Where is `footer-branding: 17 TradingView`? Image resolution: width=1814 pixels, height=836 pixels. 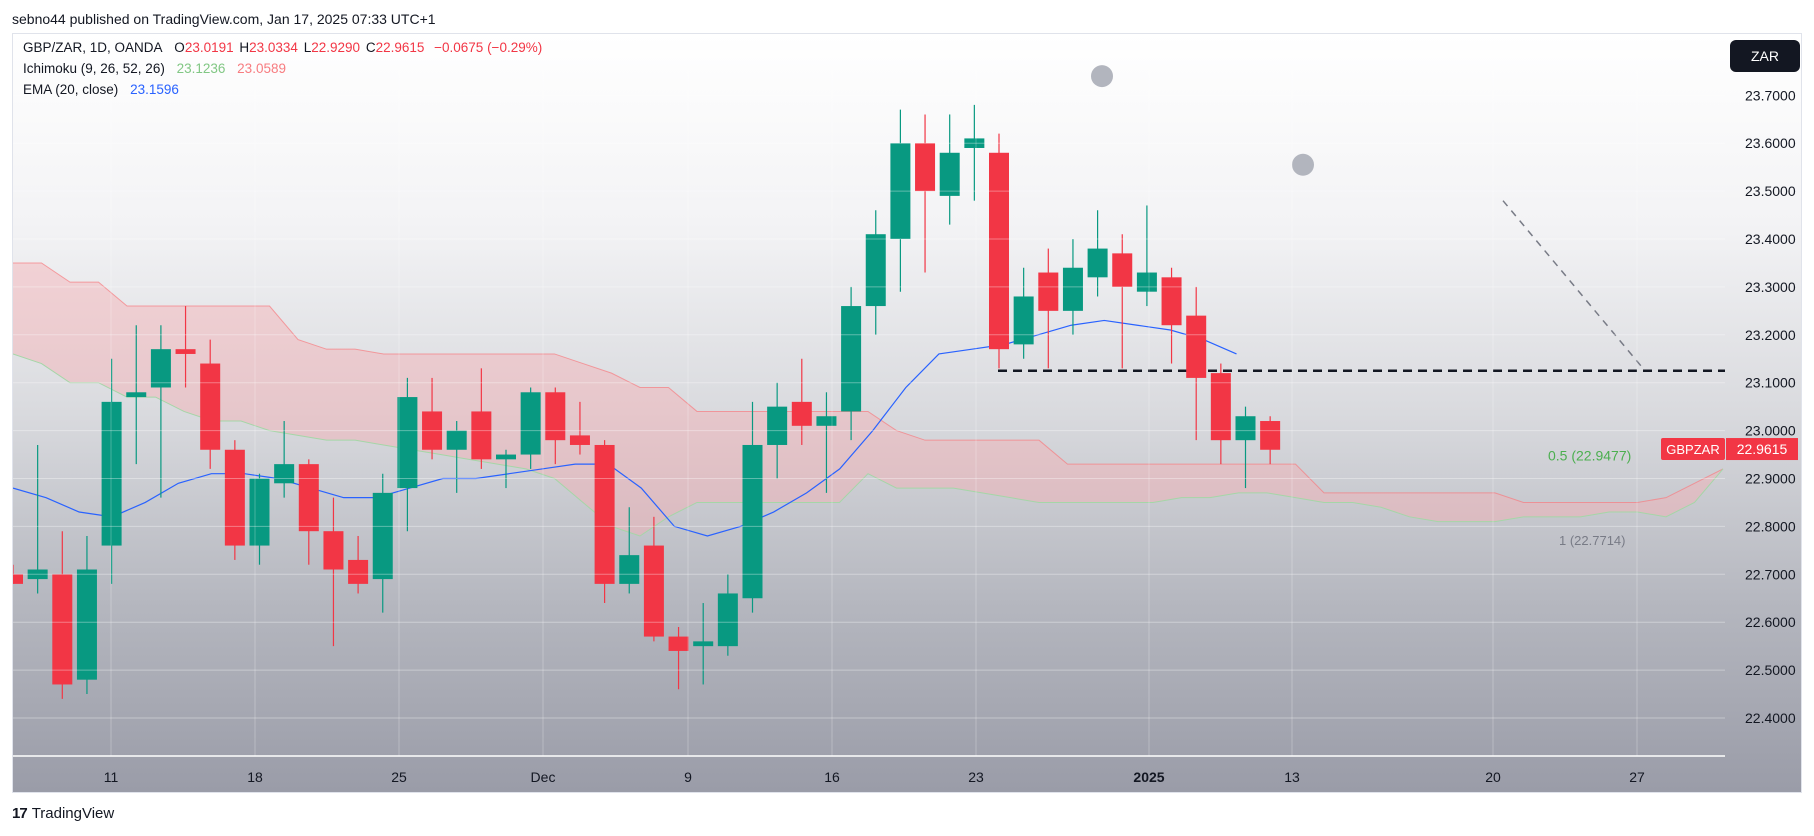
footer-branding: 17 TradingView is located at coordinates (63, 813).